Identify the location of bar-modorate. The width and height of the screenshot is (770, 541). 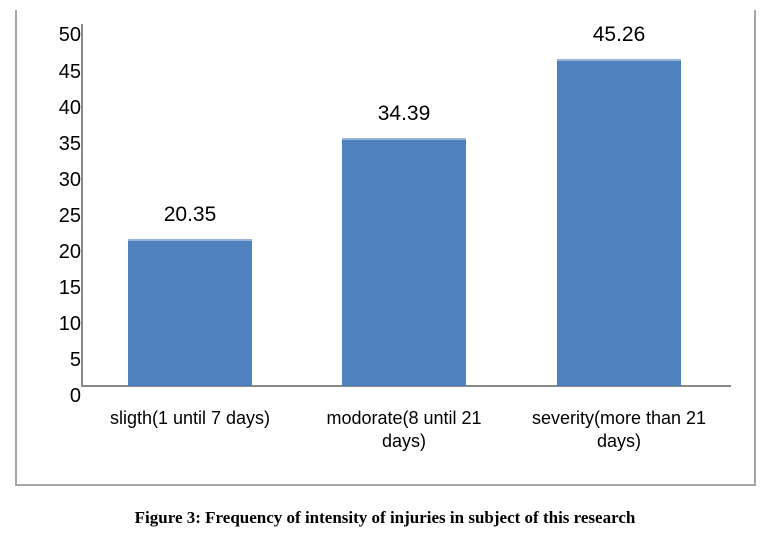
(404, 262).